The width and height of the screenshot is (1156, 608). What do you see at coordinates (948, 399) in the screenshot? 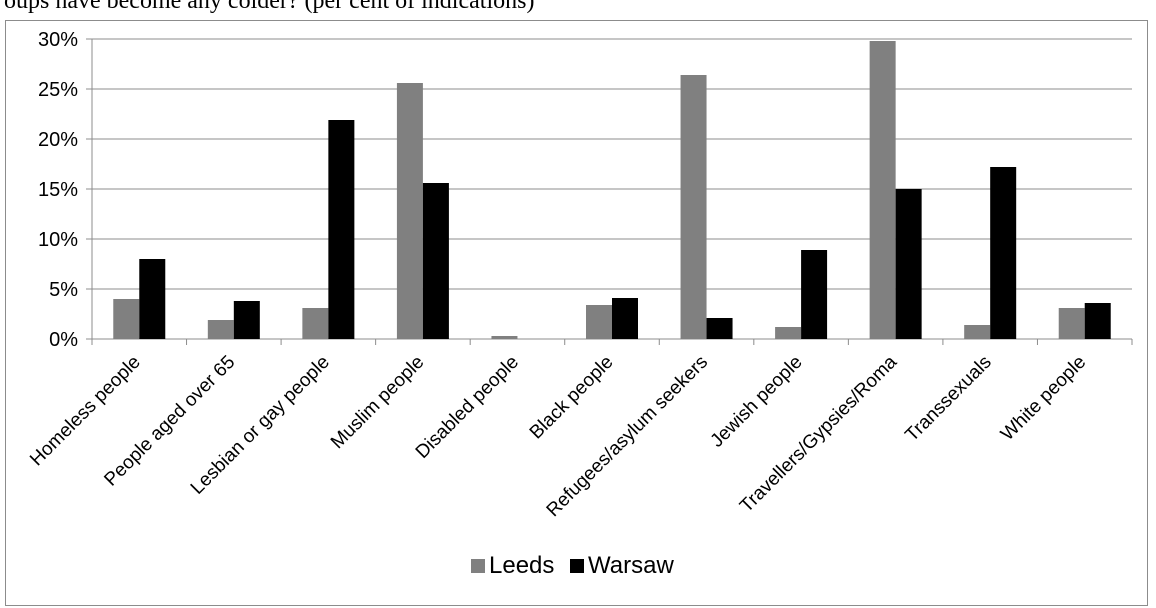
I see `x-tick-label: Transsexuals` at bounding box center [948, 399].